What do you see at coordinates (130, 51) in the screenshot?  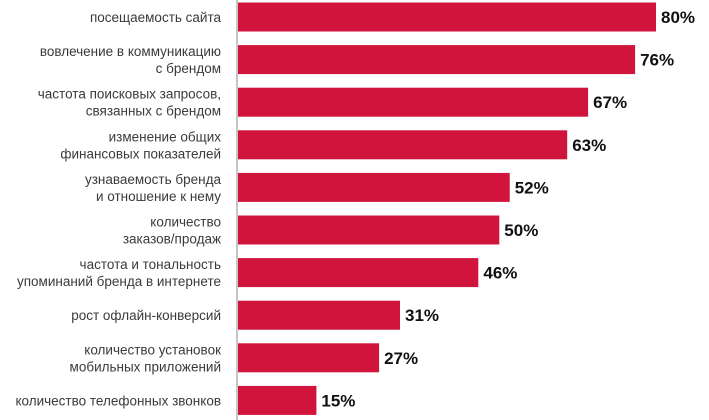 I see `category-label: вовлечение в коммуникацию` at bounding box center [130, 51].